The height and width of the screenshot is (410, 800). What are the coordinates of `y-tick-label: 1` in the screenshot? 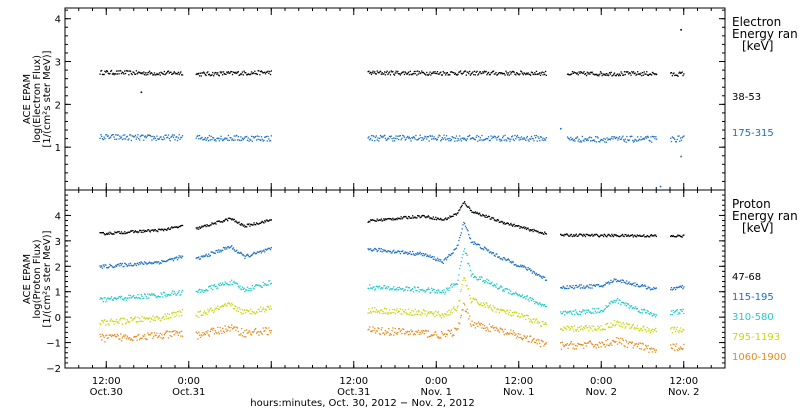 It's located at (58, 293).